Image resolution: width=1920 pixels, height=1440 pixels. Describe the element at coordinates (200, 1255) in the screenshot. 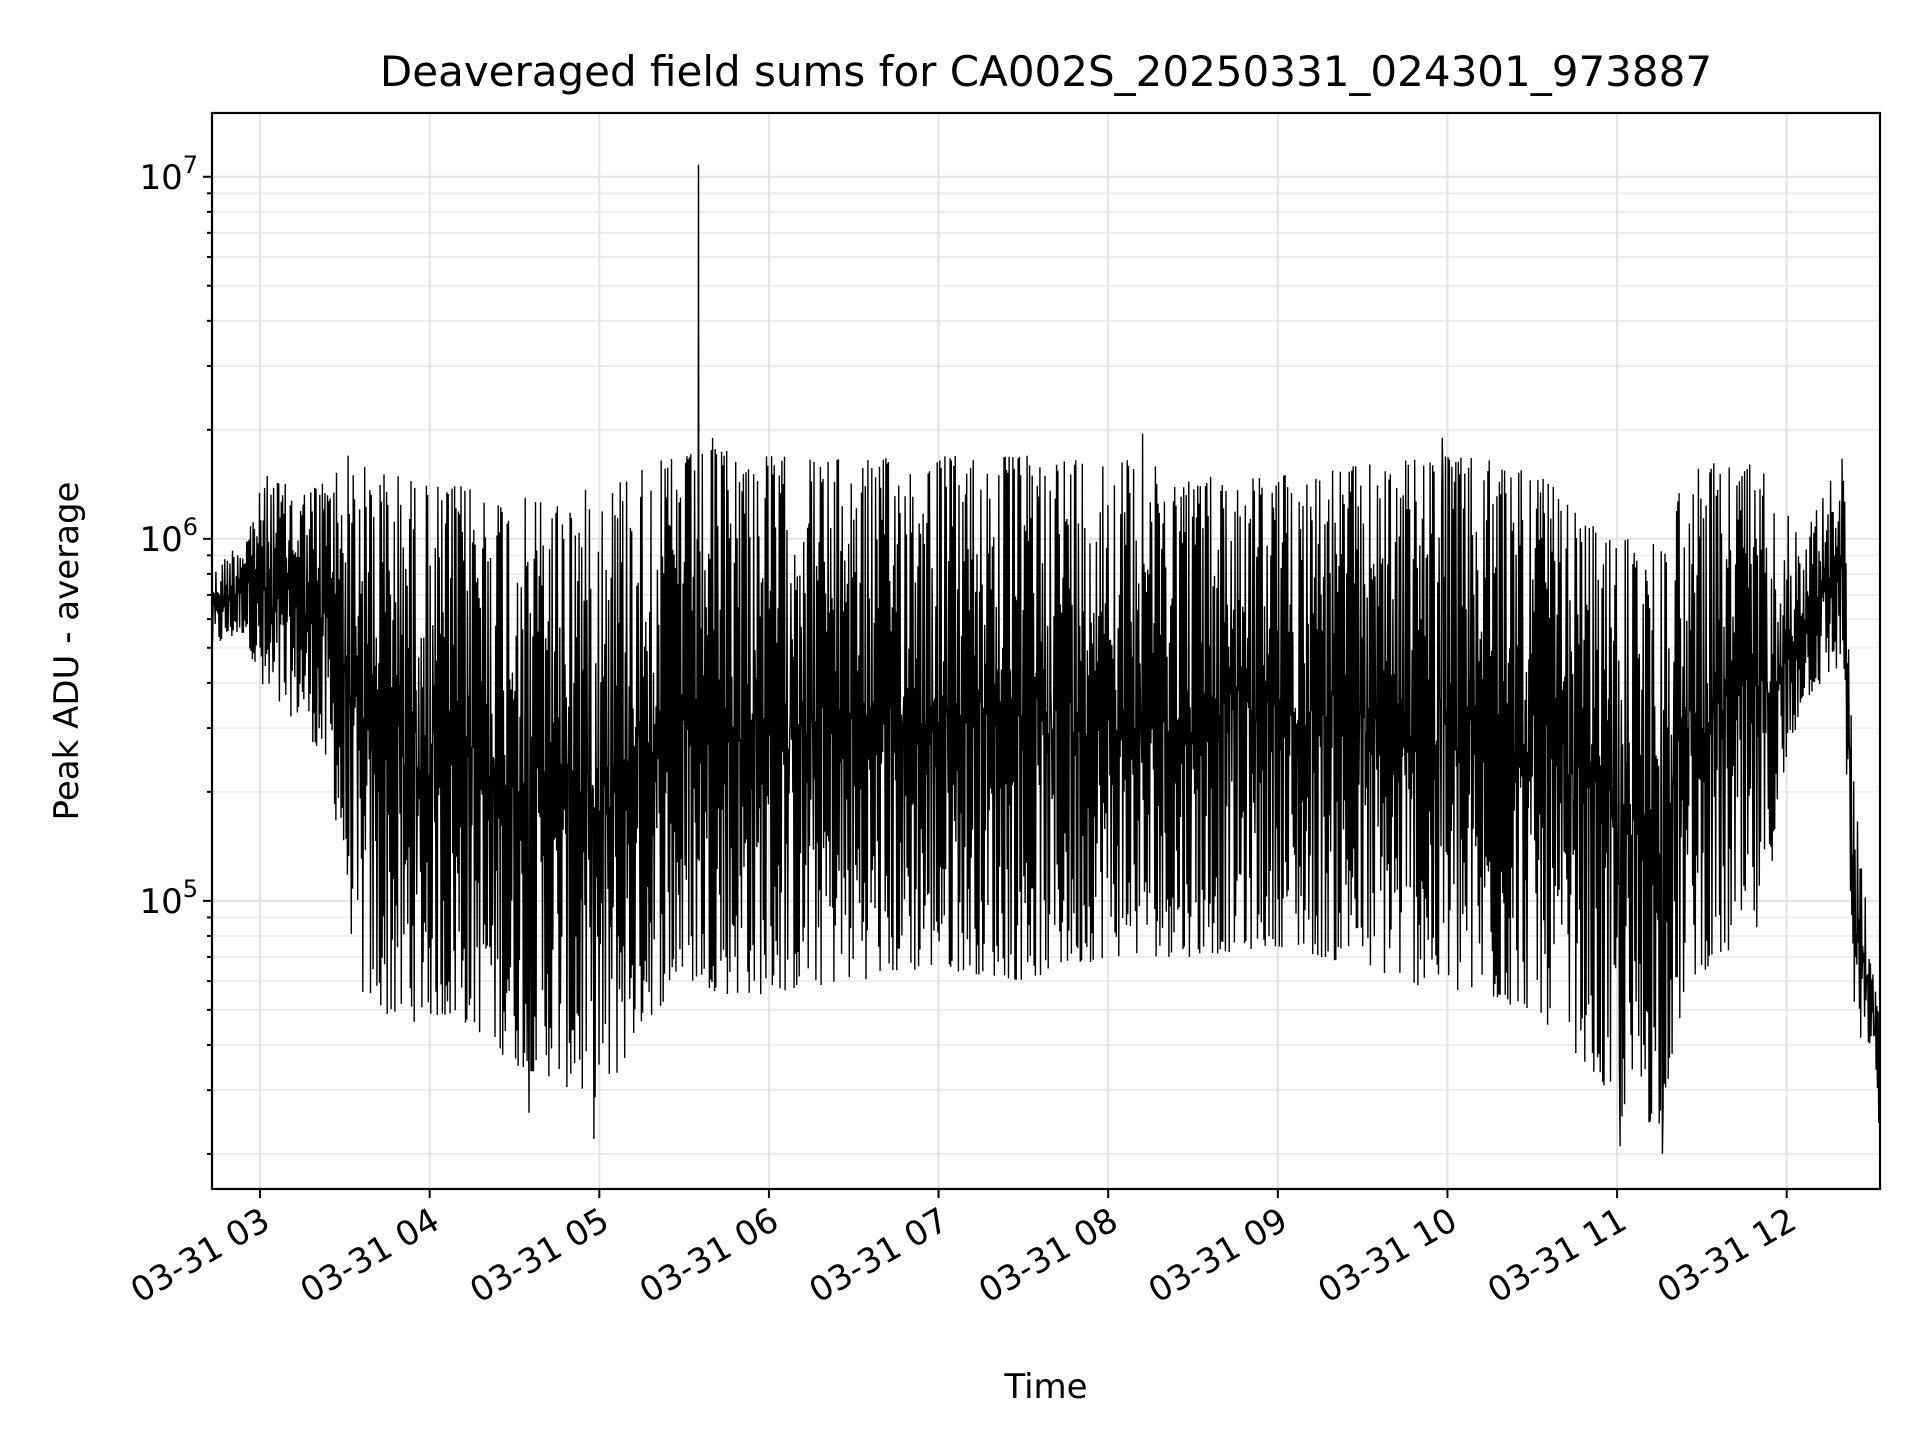

I see `x-tick-label: 03-31 03` at that location.